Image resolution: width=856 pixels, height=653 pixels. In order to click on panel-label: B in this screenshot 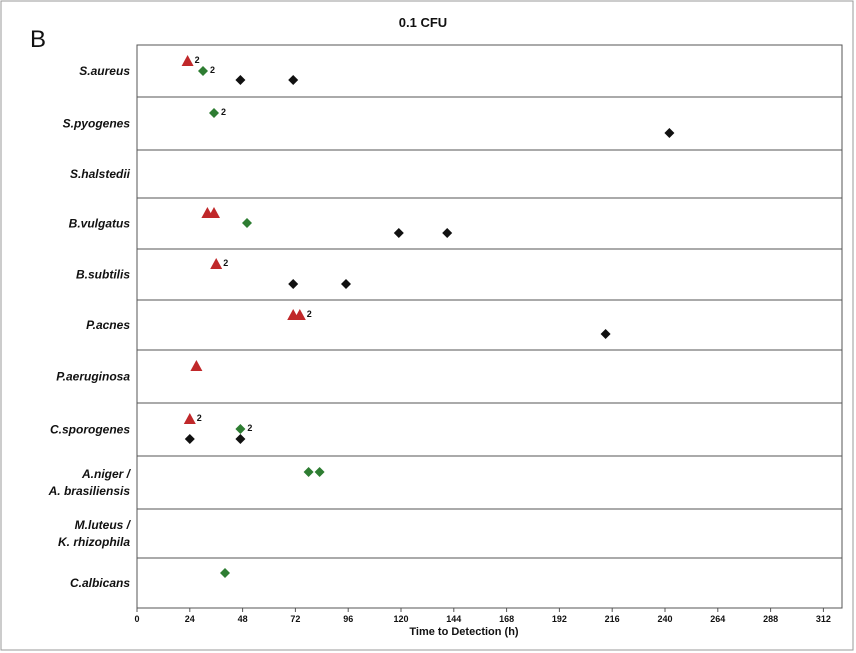, I will do `click(38, 39)`.